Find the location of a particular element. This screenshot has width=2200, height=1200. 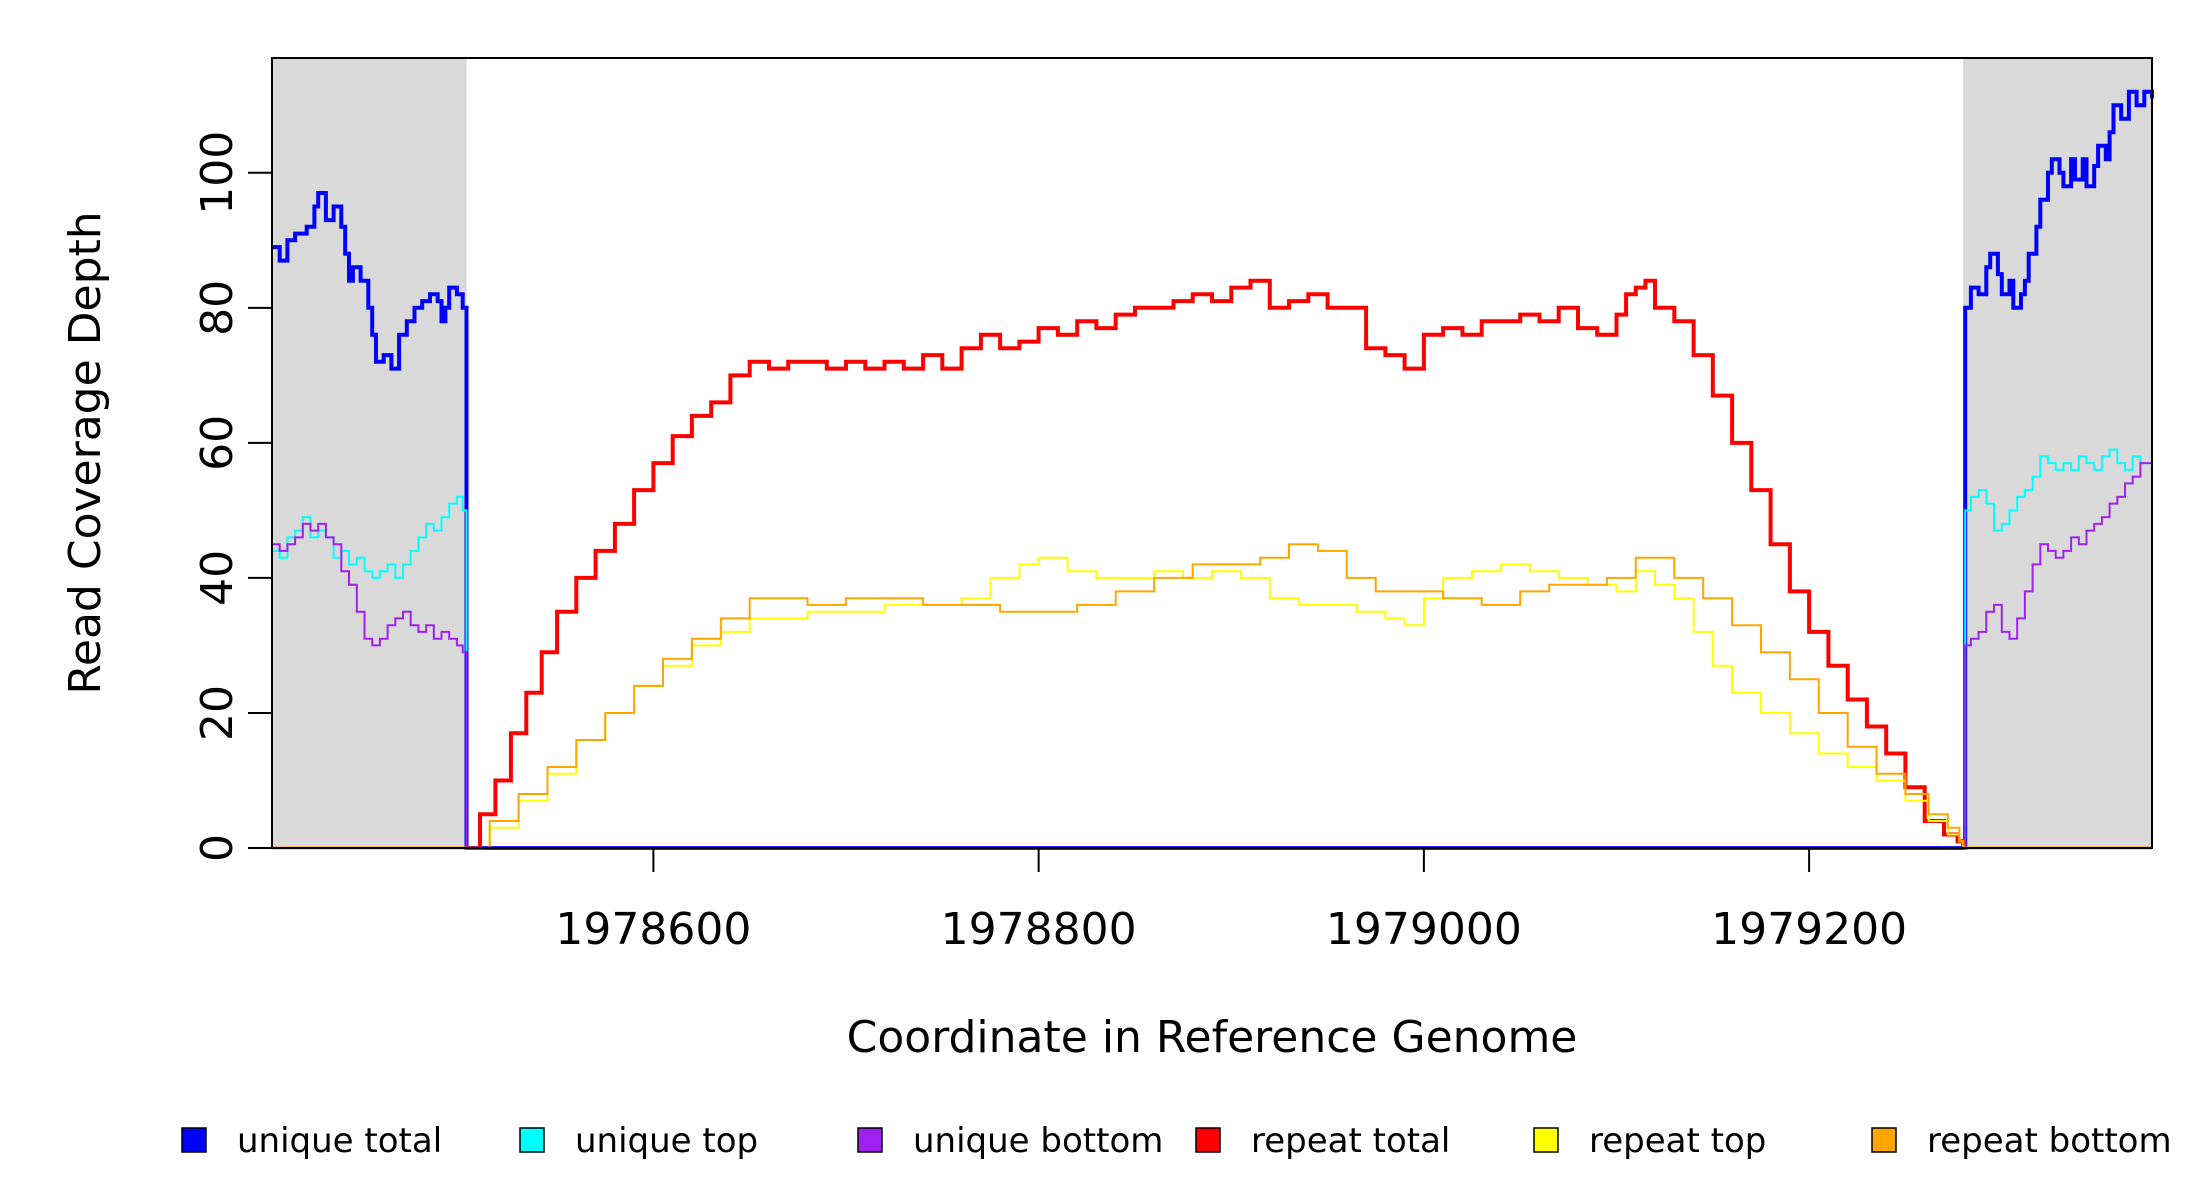

legend-label-repeat-bottom: repeat bottom is located at coordinates (2049, 1141).